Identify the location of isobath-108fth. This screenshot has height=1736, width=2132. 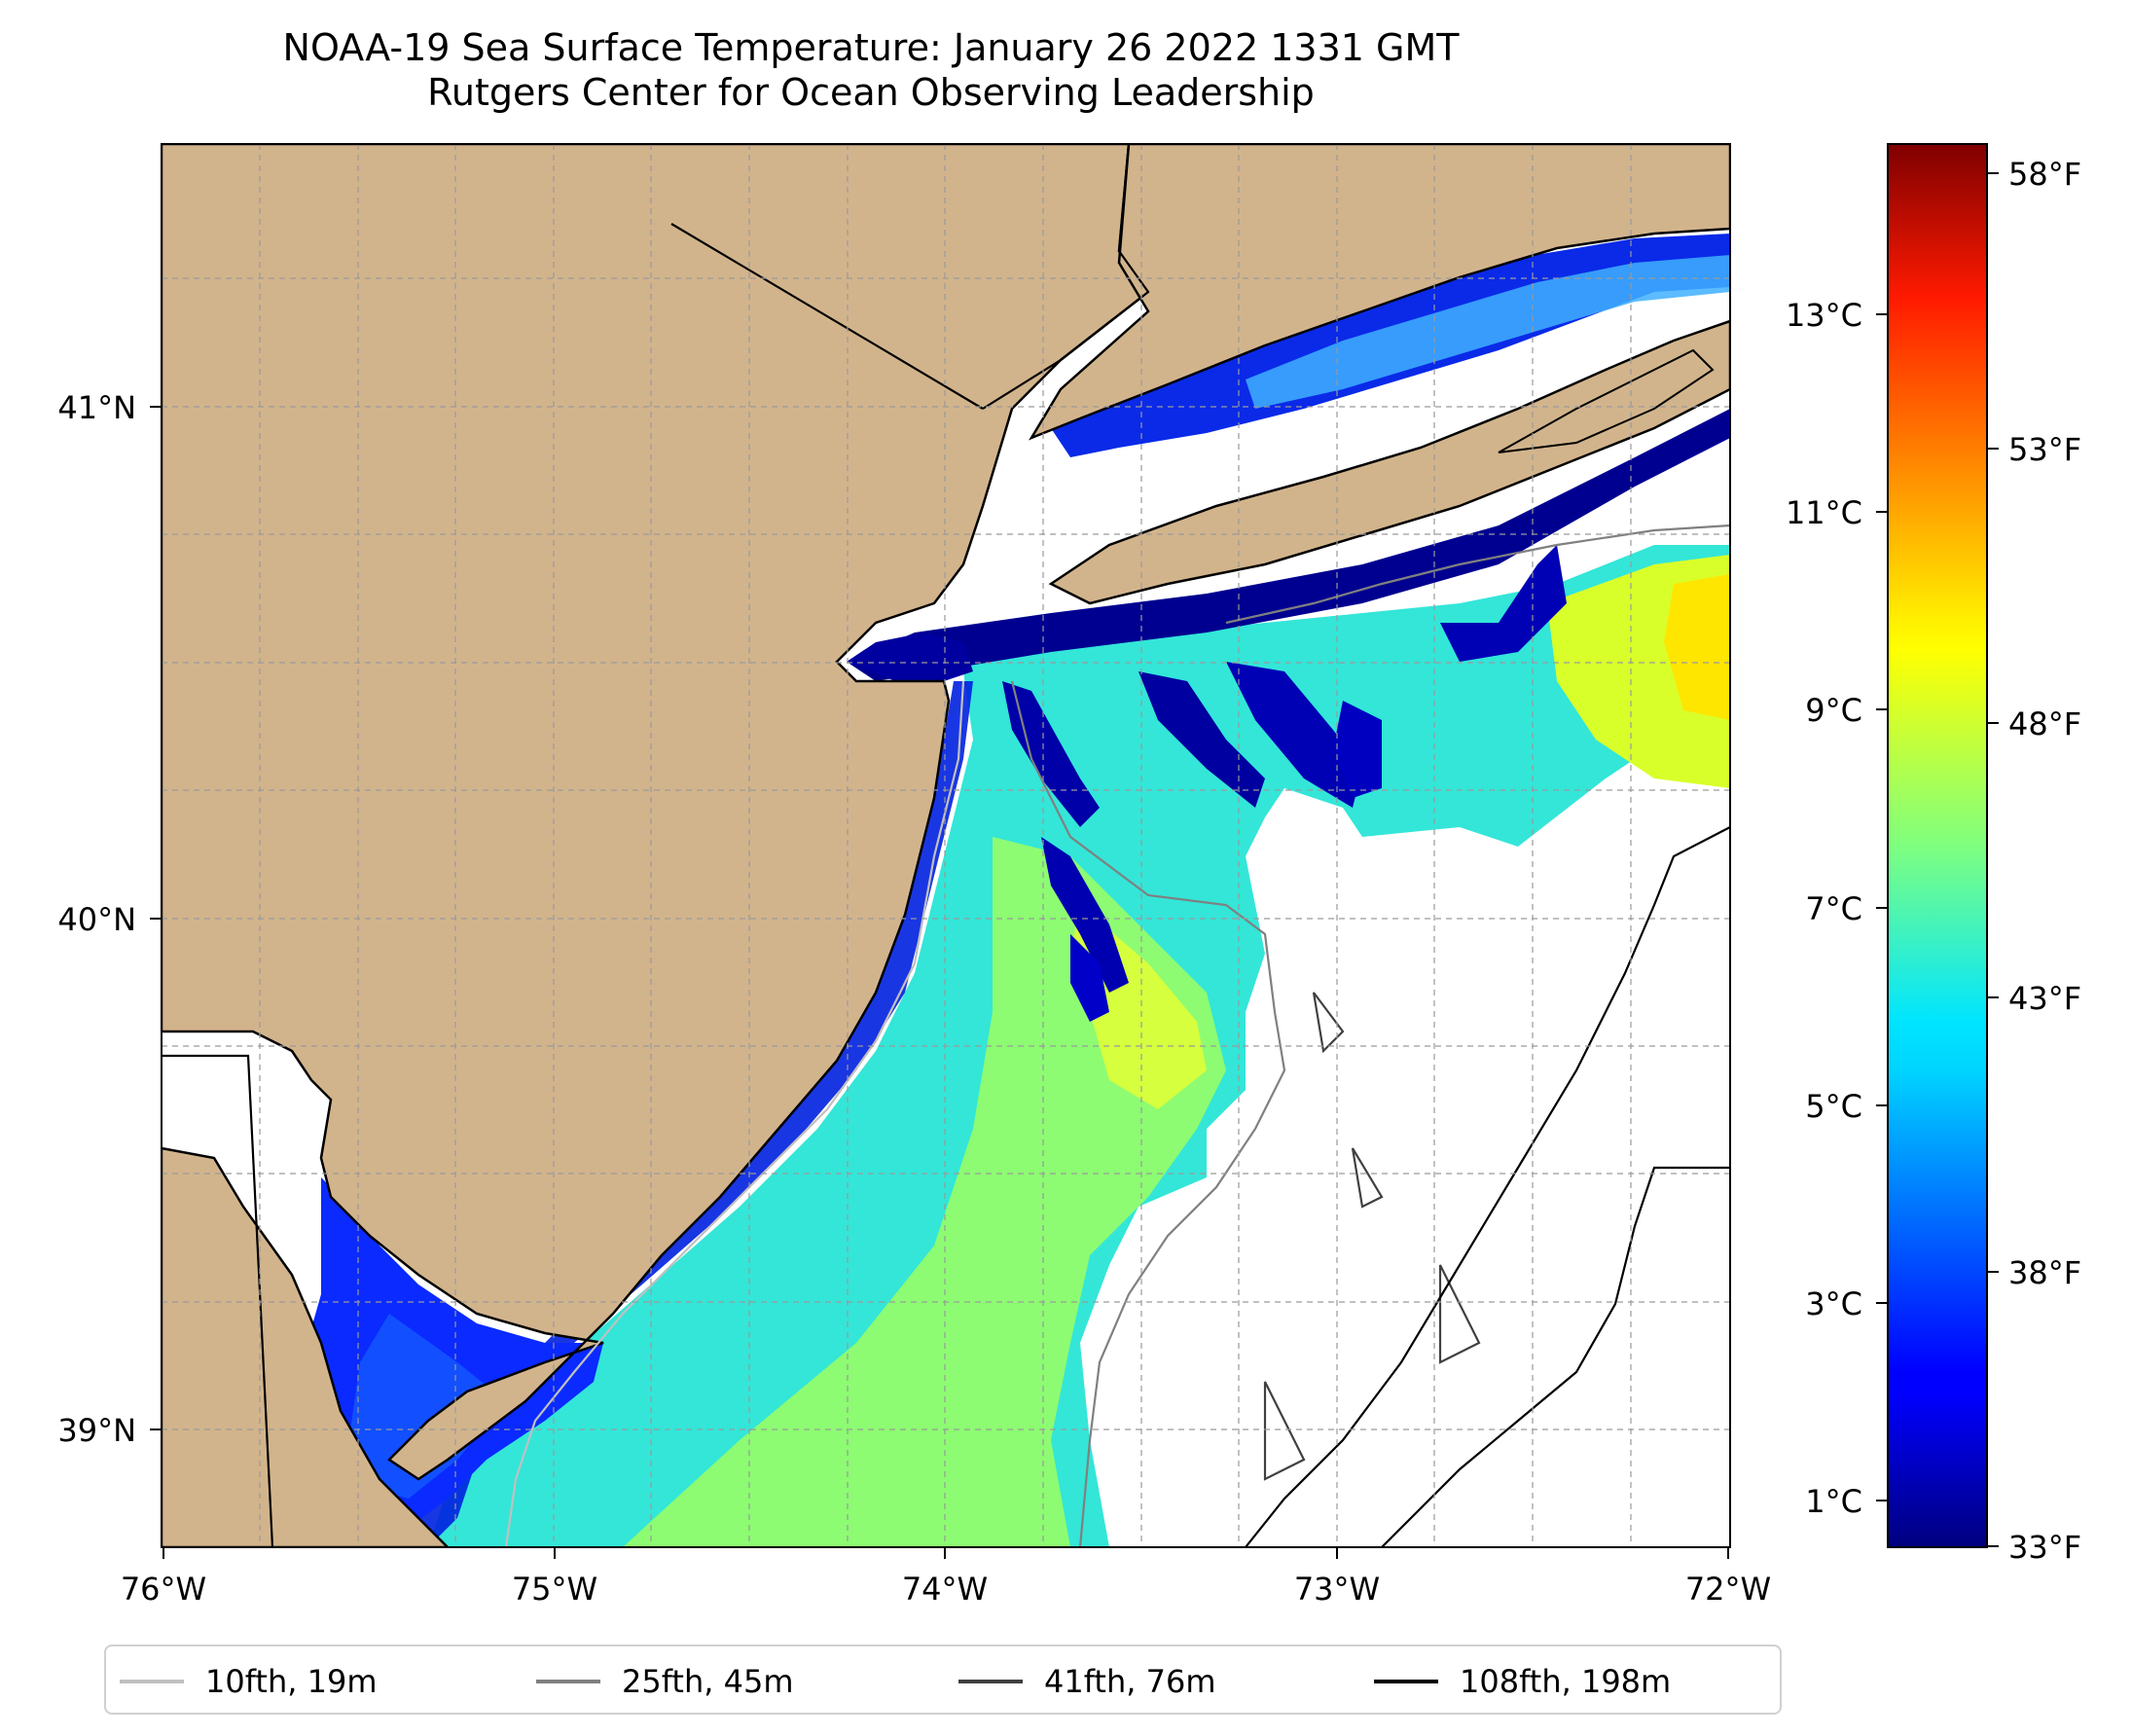
(1488, 1187).